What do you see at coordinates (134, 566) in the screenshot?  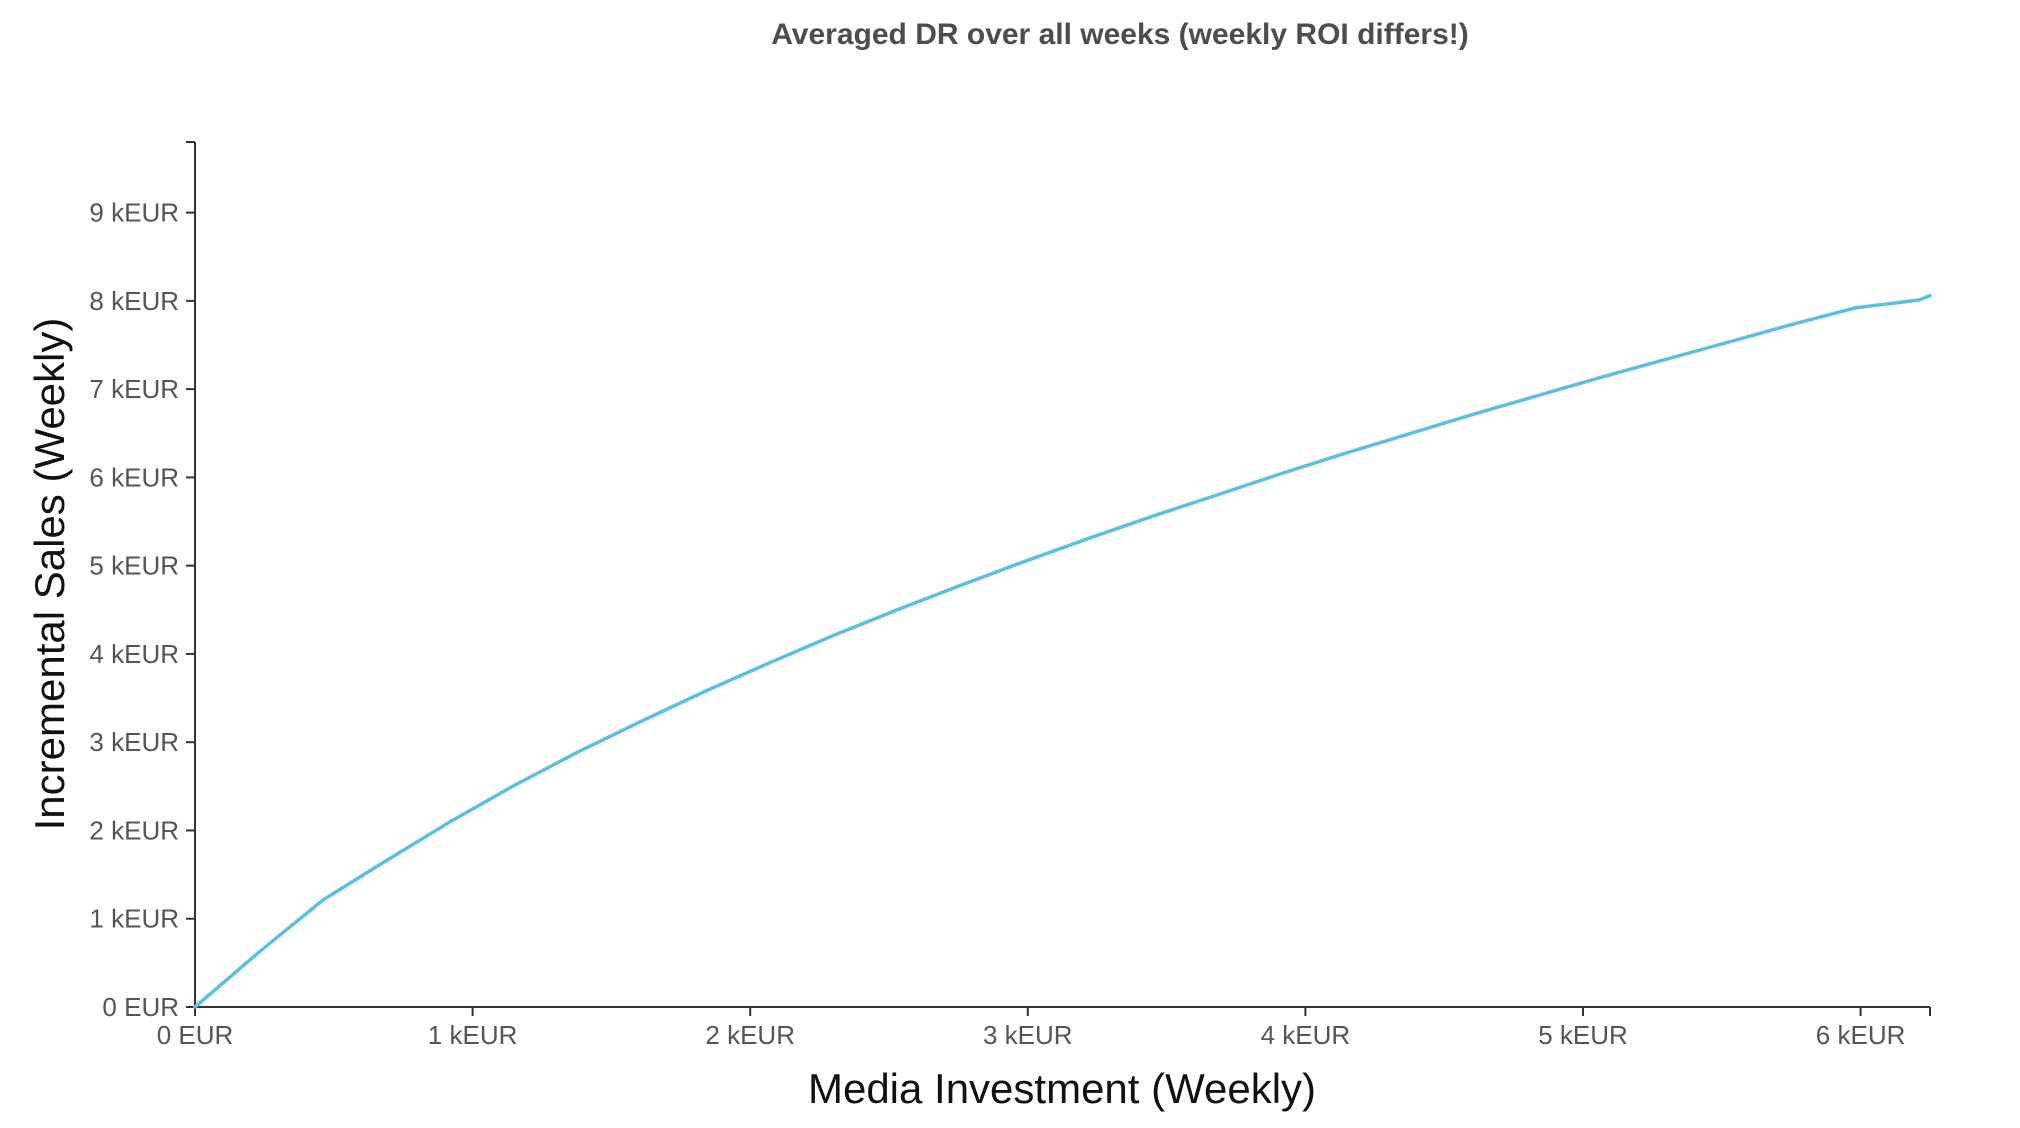 I see `y-tick-label: 5 kEUR` at bounding box center [134, 566].